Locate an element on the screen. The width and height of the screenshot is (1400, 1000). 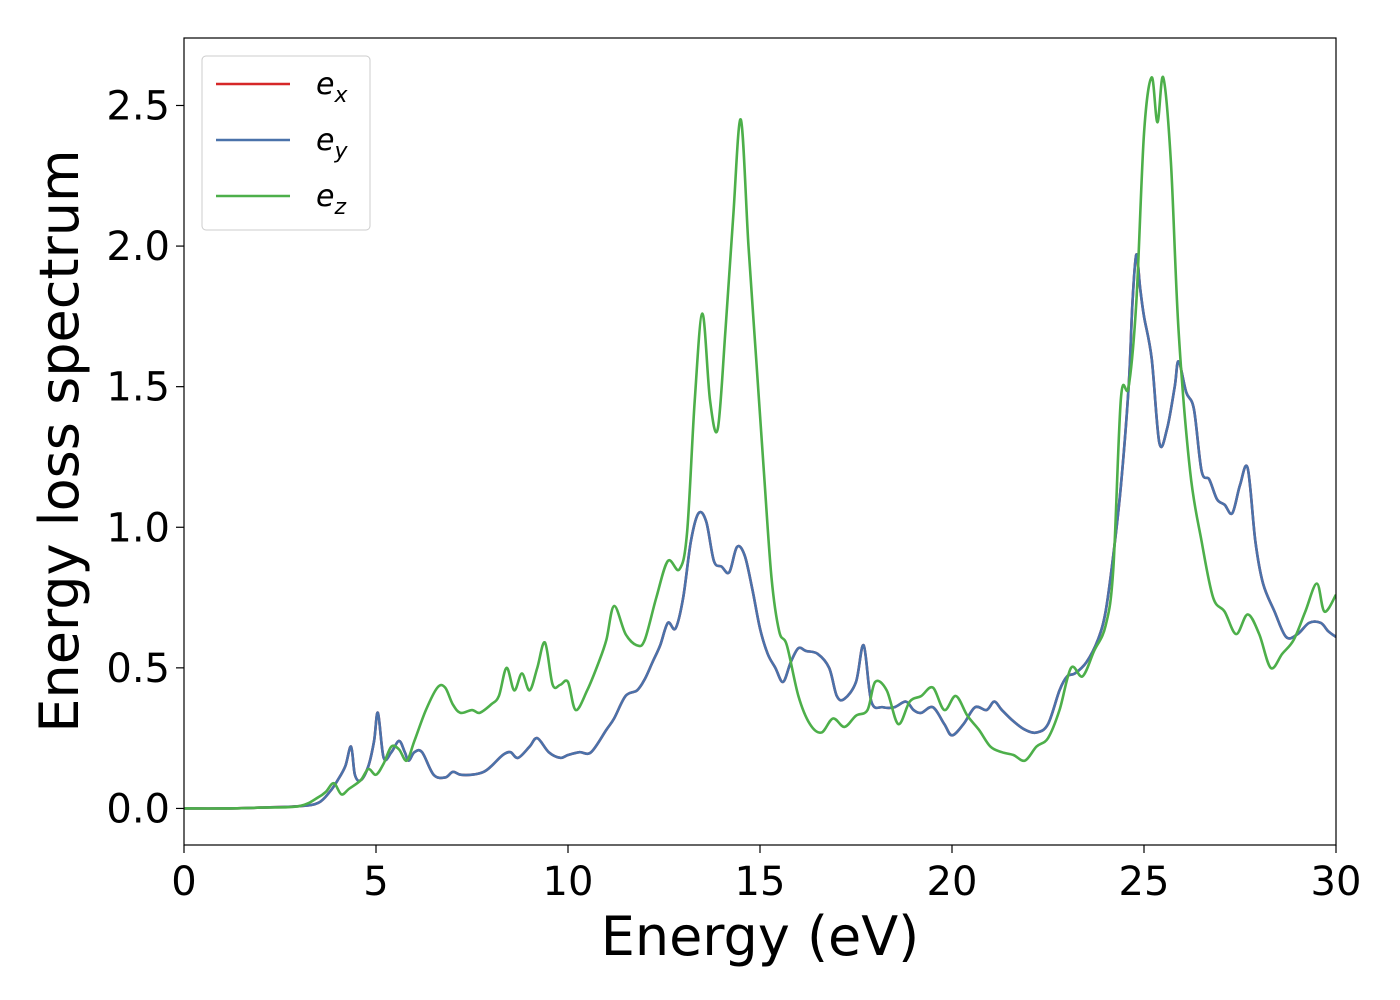
legend-label-e-y: ey is located at coordinates (332, 143).